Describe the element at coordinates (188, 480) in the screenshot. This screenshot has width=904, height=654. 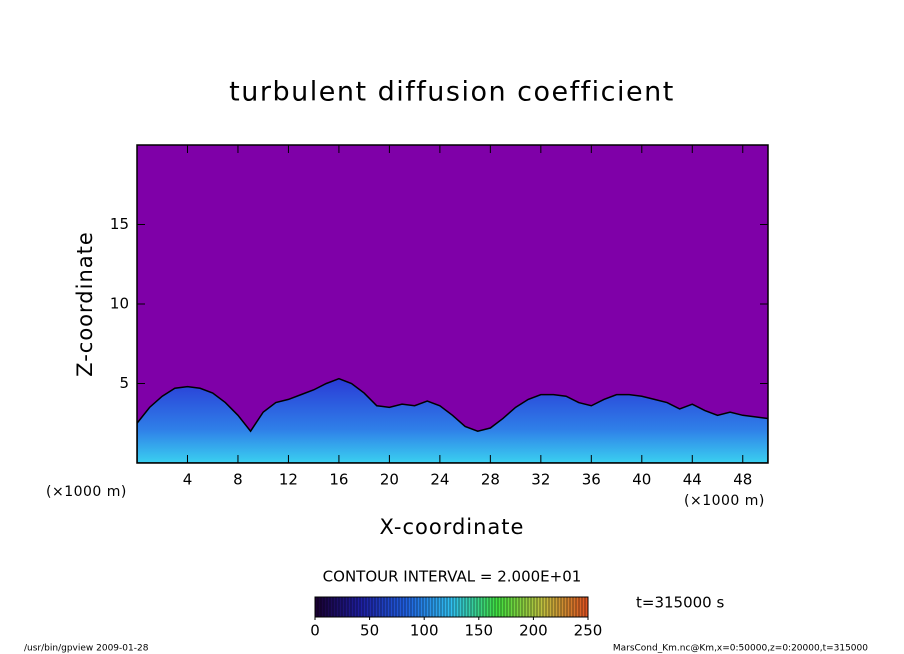
I see `x-tick-label: 4` at that location.